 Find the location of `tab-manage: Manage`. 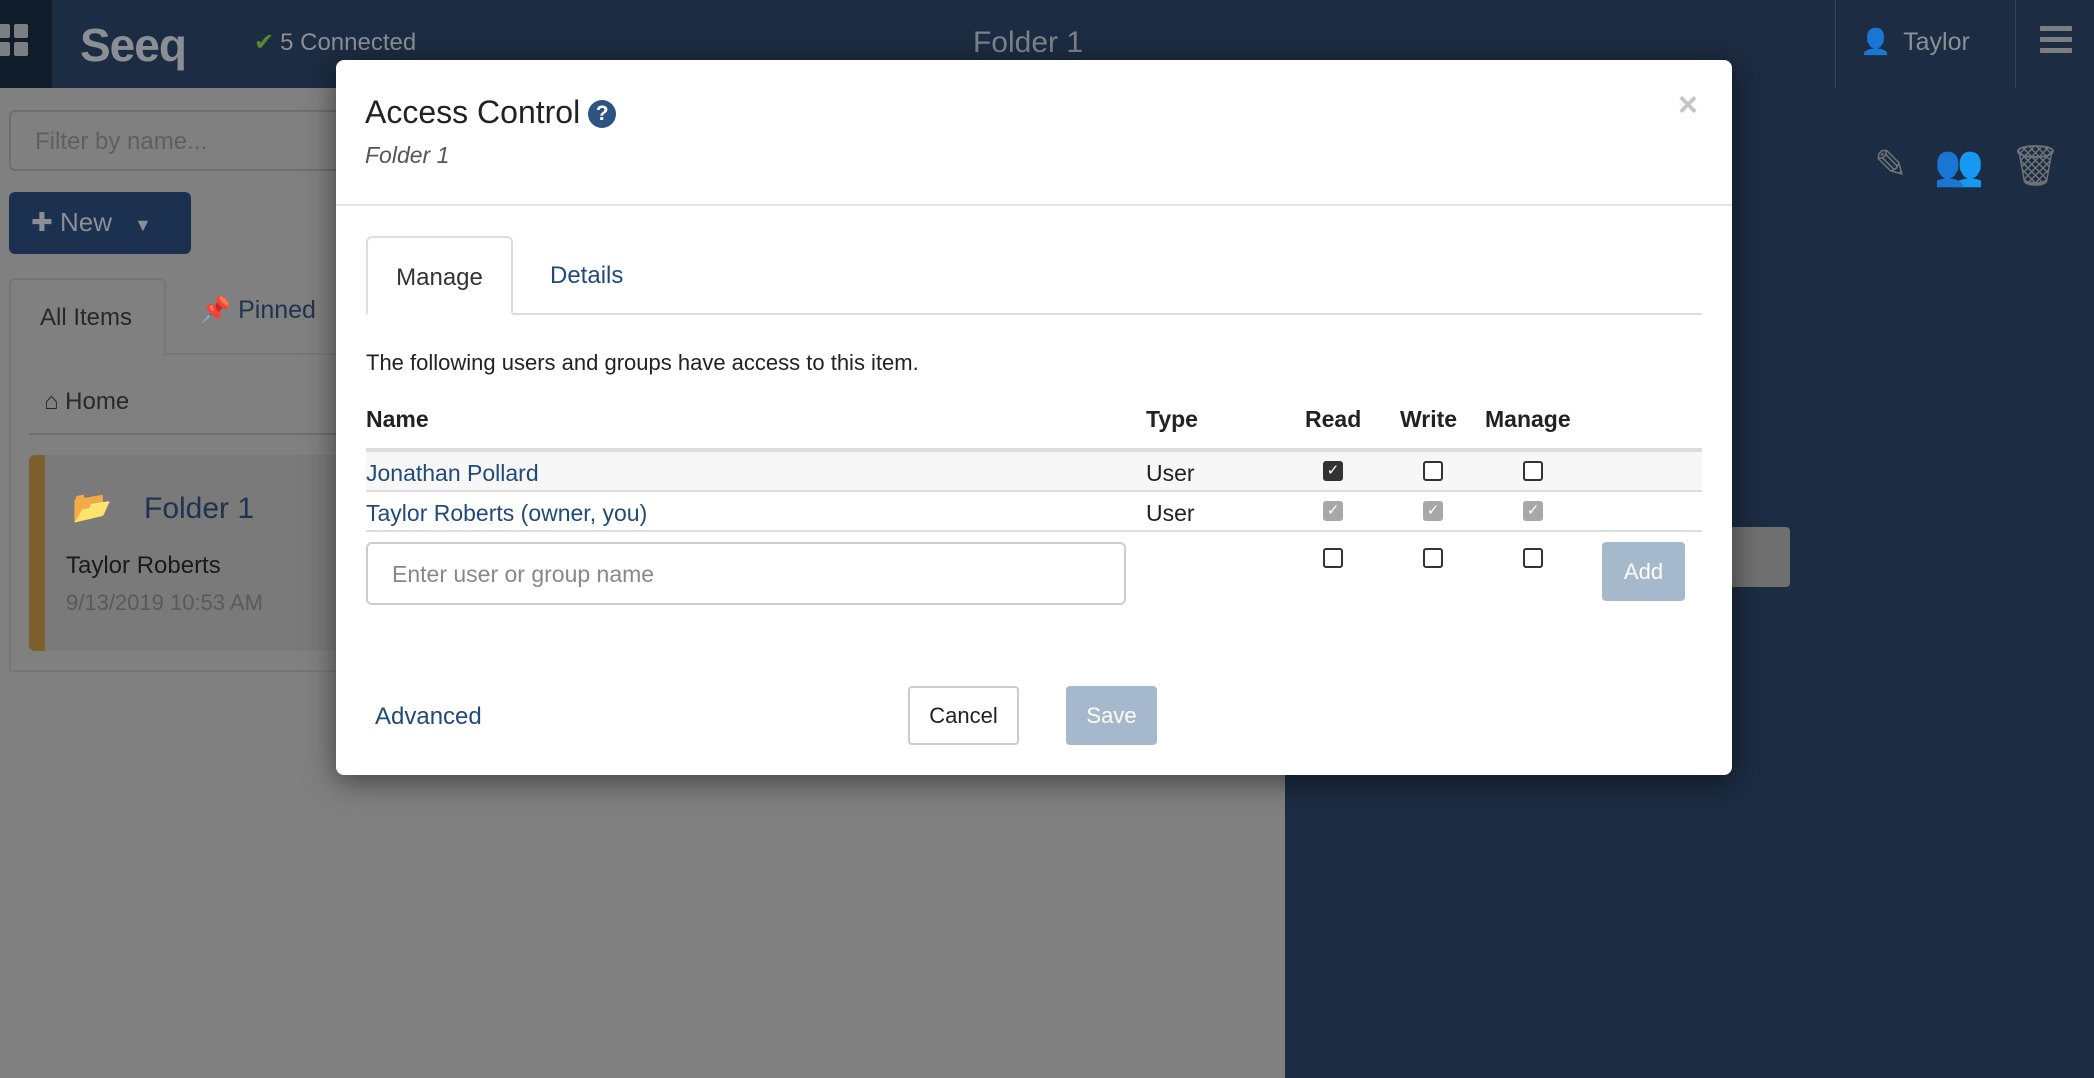

tab-manage: Manage is located at coordinates (439, 275).